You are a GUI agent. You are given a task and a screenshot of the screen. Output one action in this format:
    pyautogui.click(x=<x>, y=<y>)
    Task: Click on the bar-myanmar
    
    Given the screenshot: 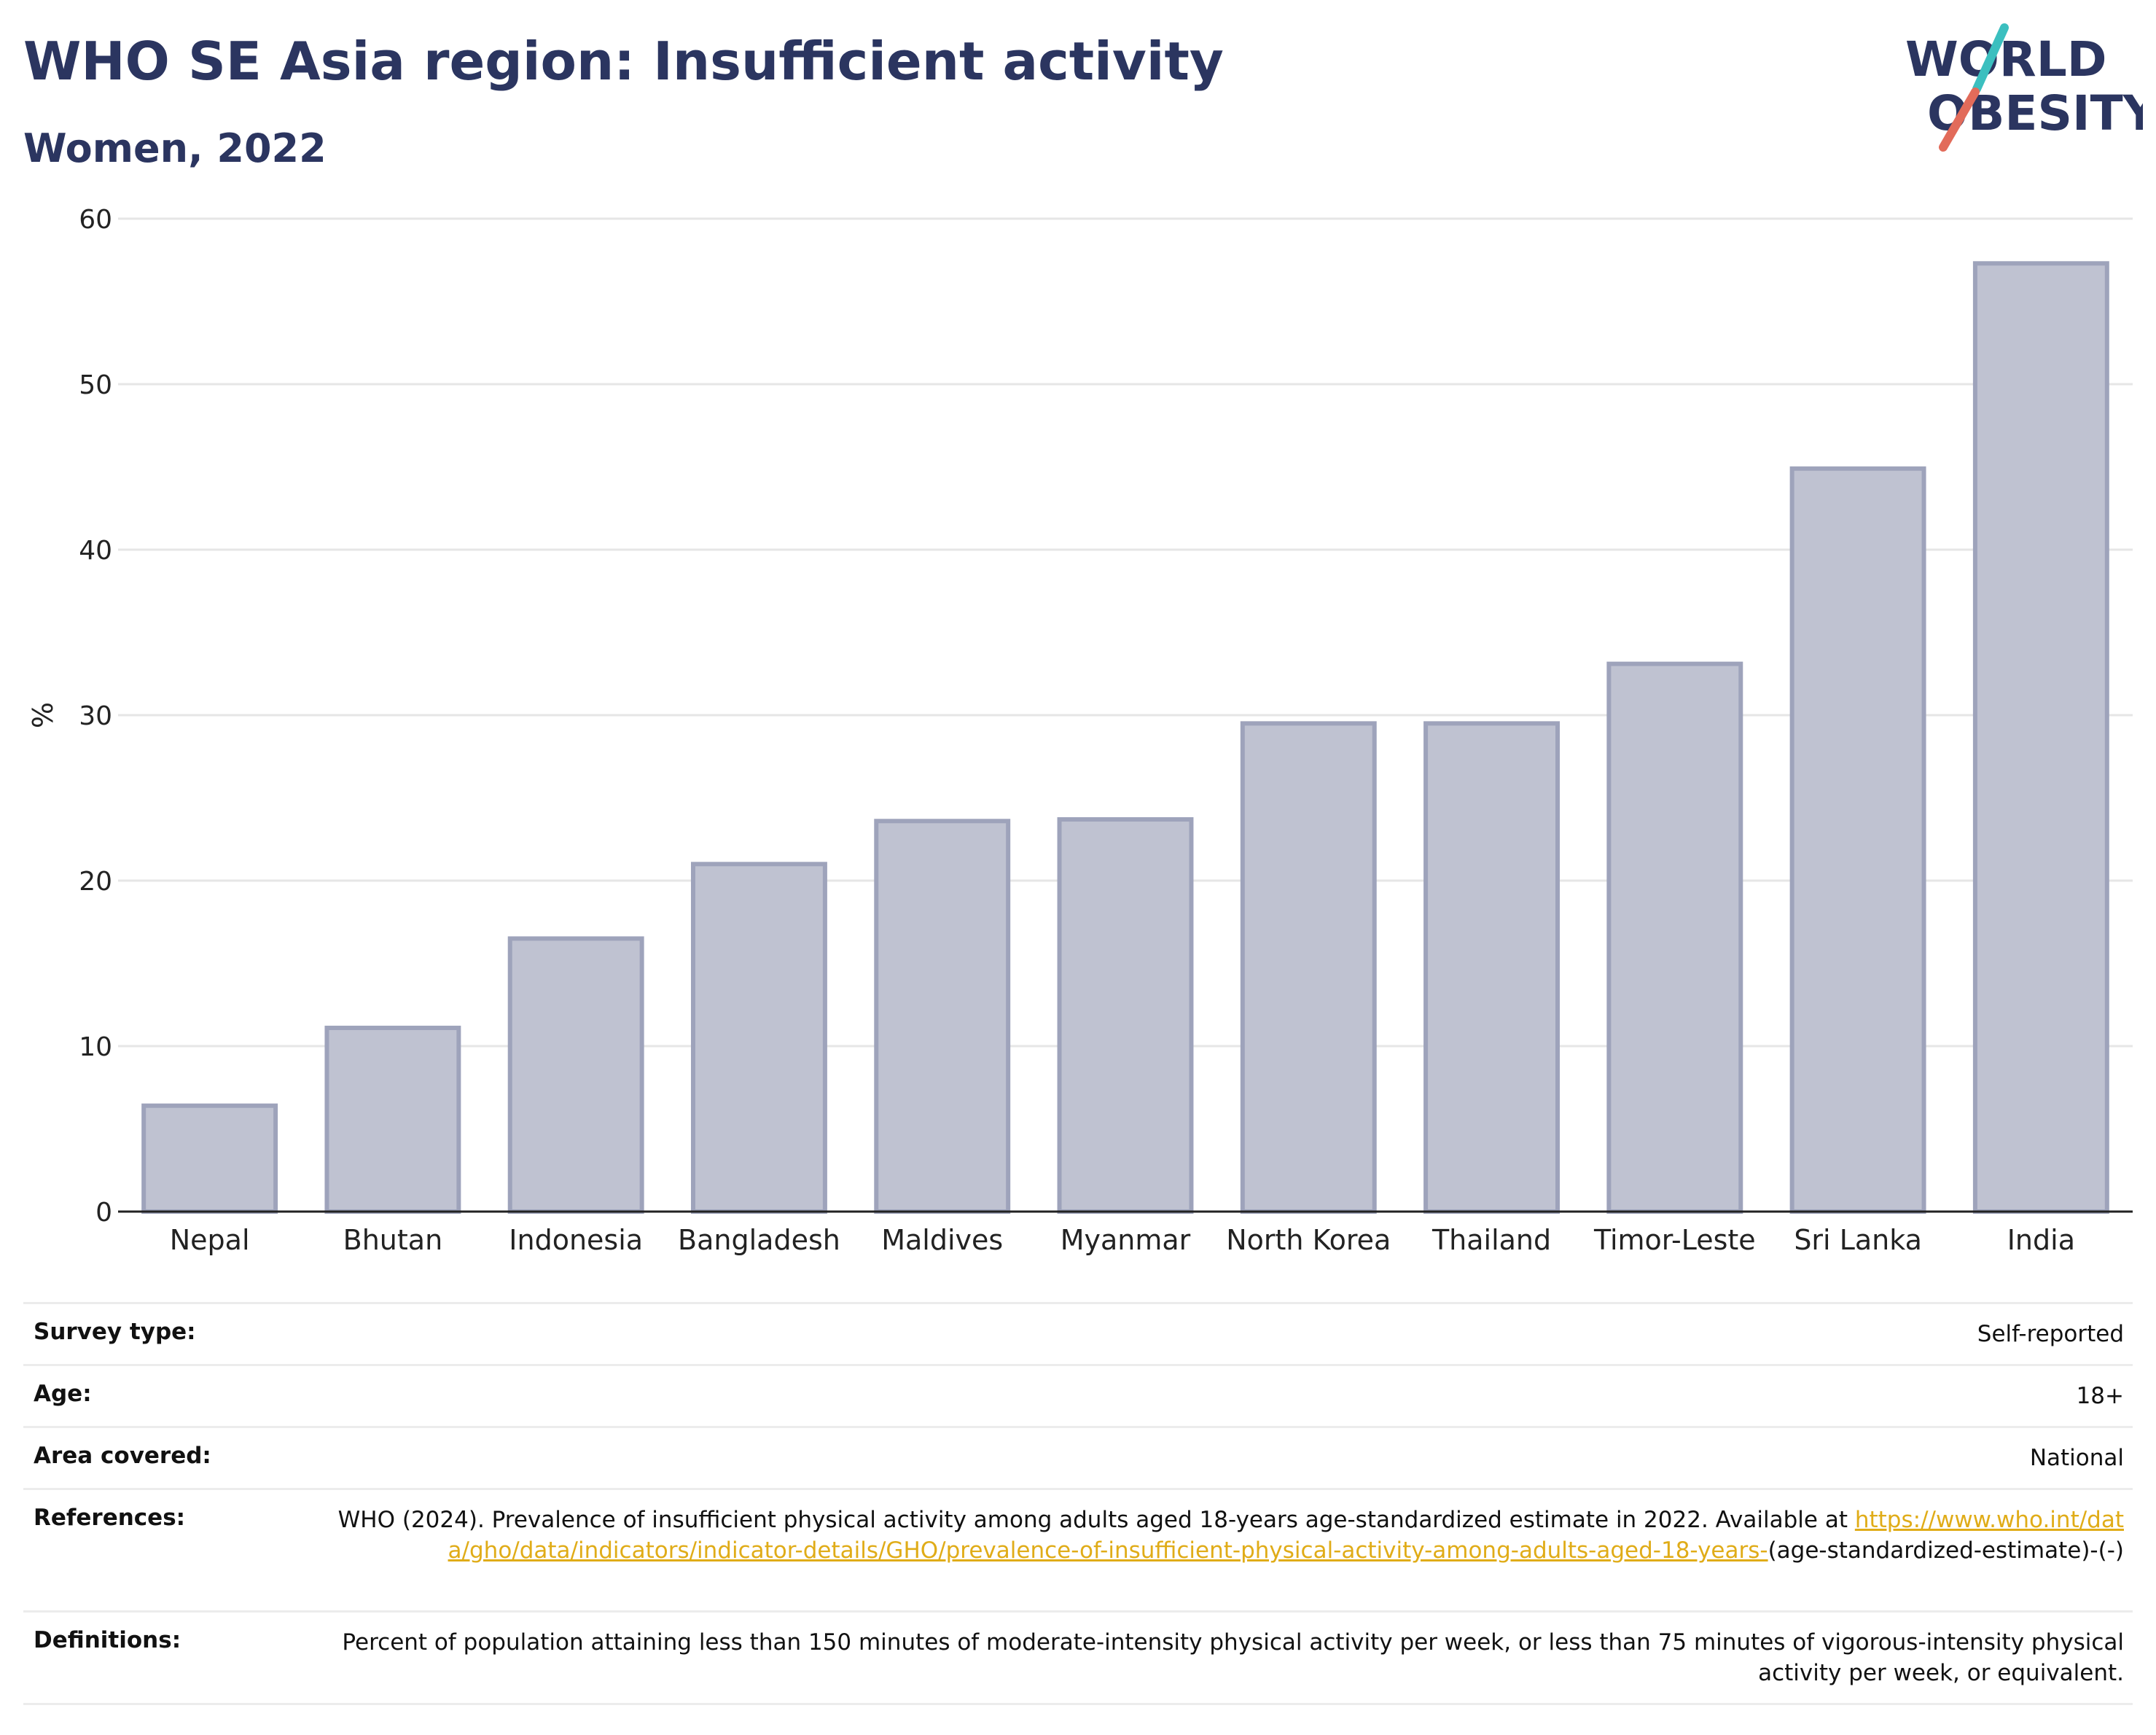 What is the action you would take?
    pyautogui.click(x=1126, y=1015)
    